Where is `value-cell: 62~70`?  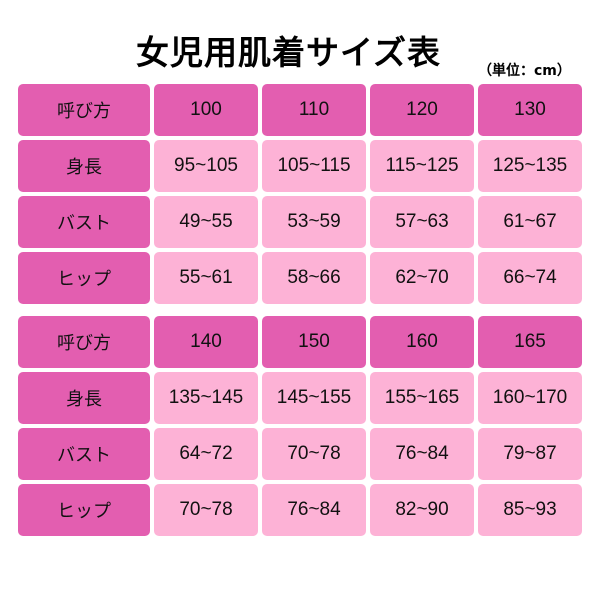
value-cell: 62~70 is located at coordinates (422, 278).